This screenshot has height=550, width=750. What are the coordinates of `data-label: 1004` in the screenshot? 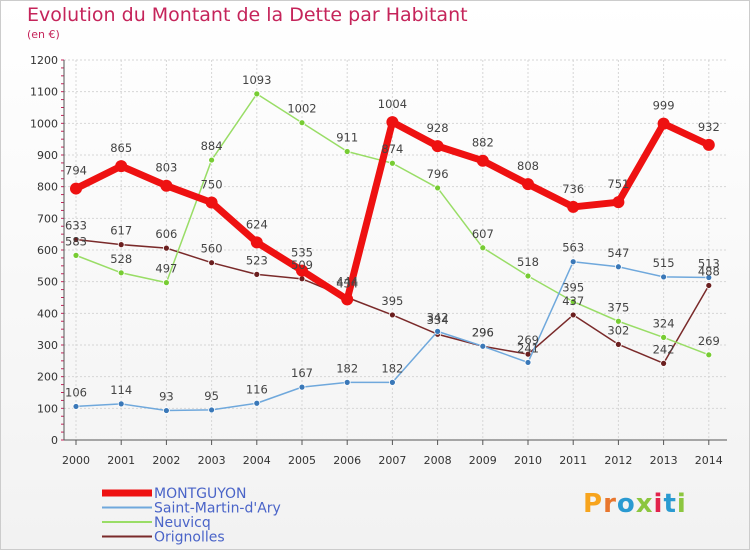 It's located at (392, 104).